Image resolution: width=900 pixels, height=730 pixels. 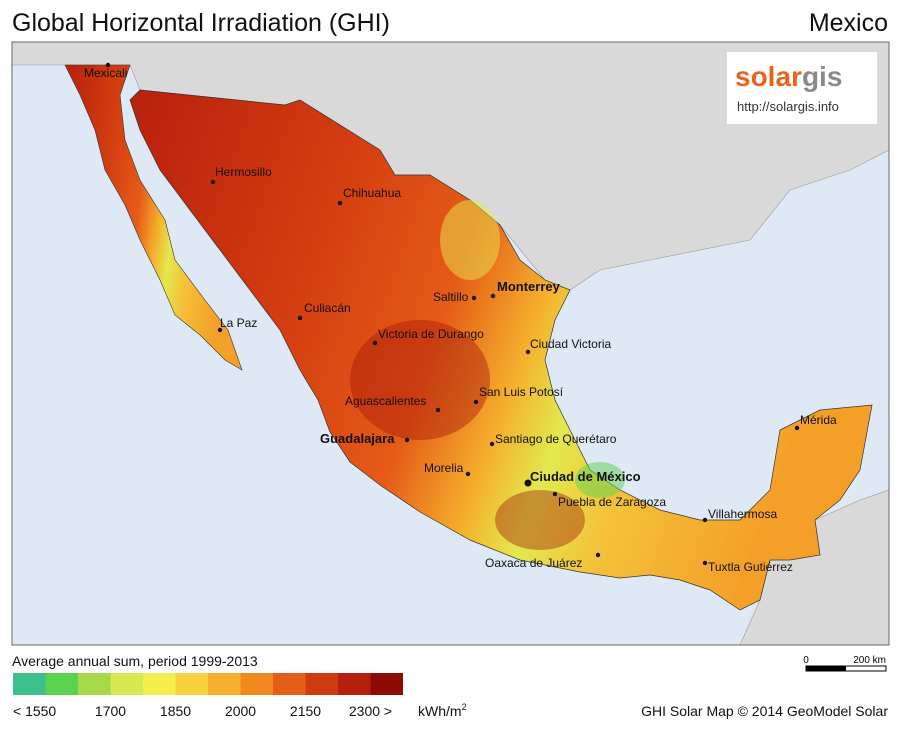 I want to click on legend-label: 1850, so click(x=175, y=711).